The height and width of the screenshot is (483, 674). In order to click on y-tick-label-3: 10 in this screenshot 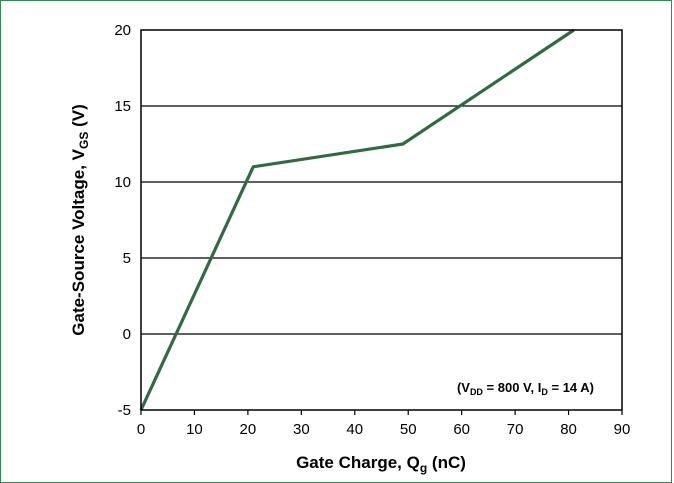, I will do `click(122, 182)`.